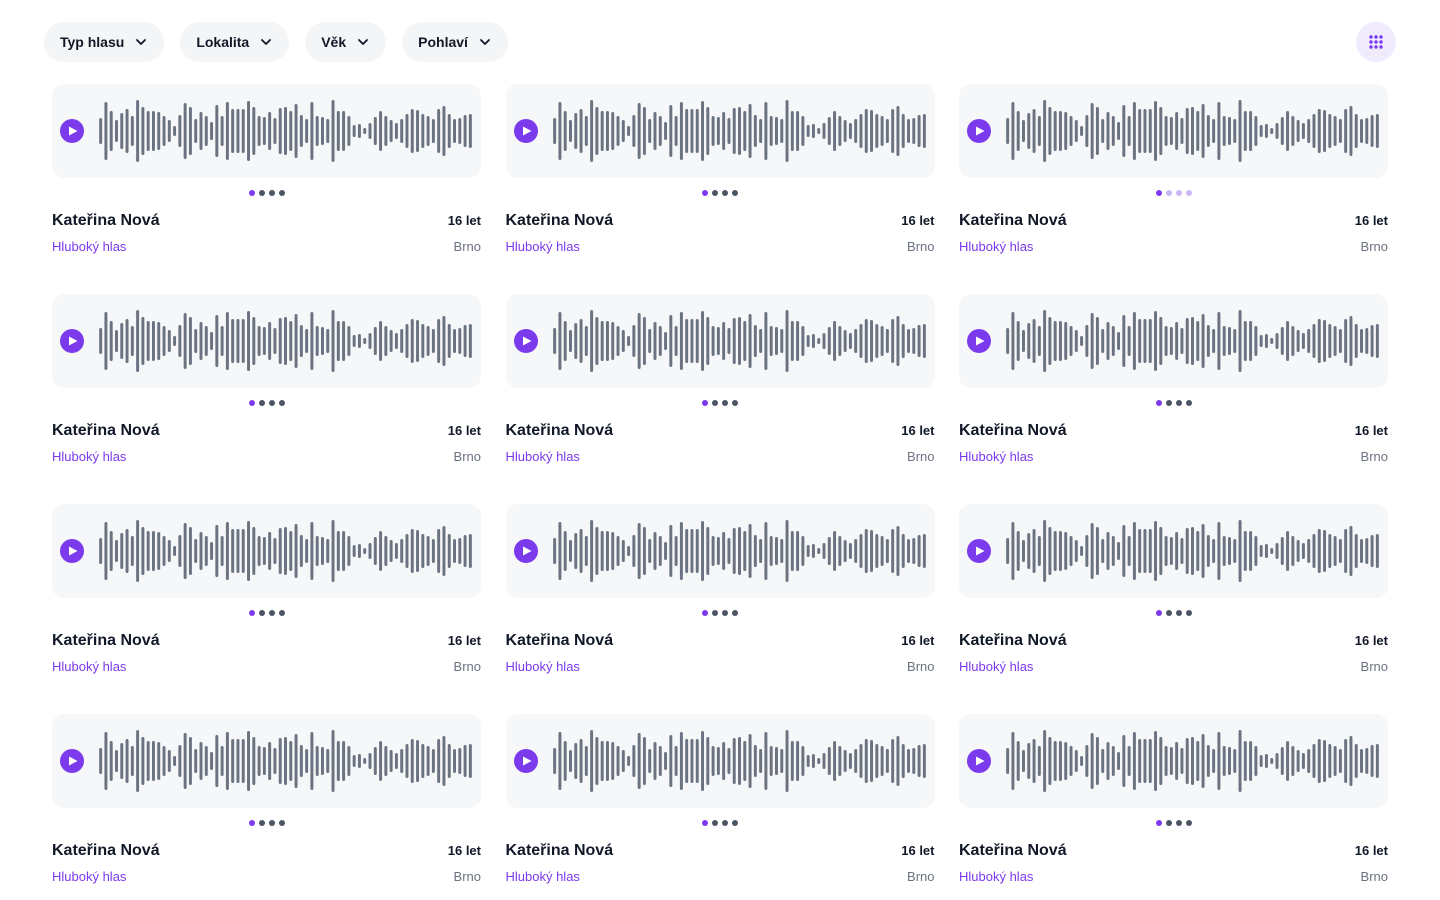  I want to click on filter-label: Lokalita, so click(223, 42).